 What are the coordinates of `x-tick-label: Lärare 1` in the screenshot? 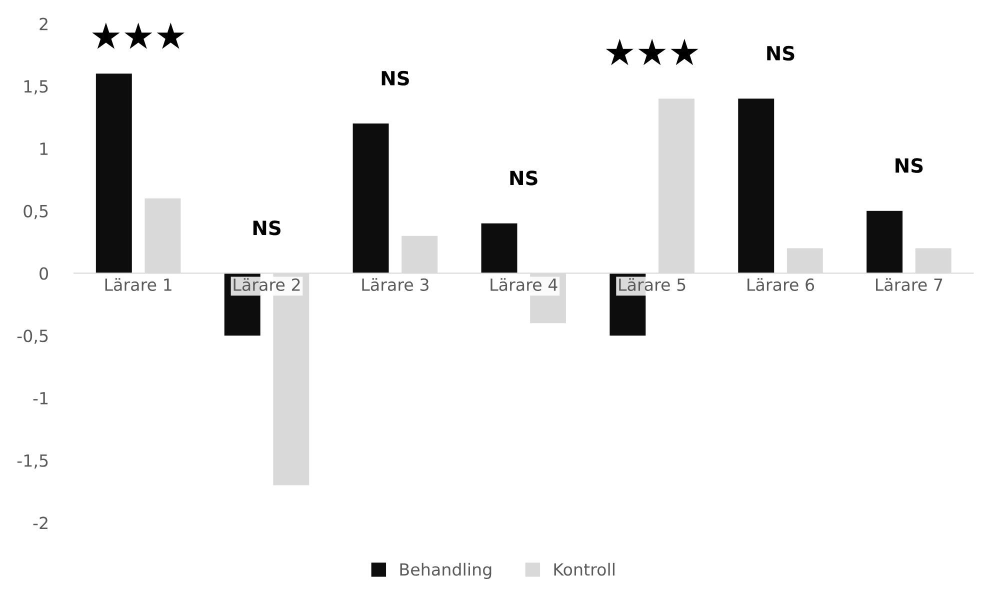 It's located at (138, 284).